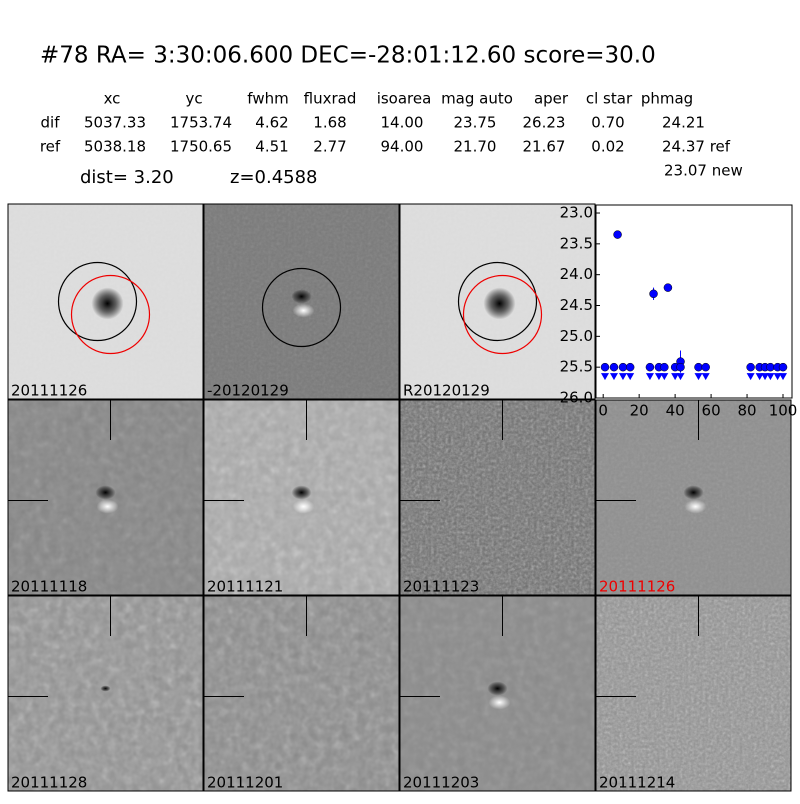  What do you see at coordinates (404, 99) in the screenshot?
I see `column-header: isoarea` at bounding box center [404, 99].